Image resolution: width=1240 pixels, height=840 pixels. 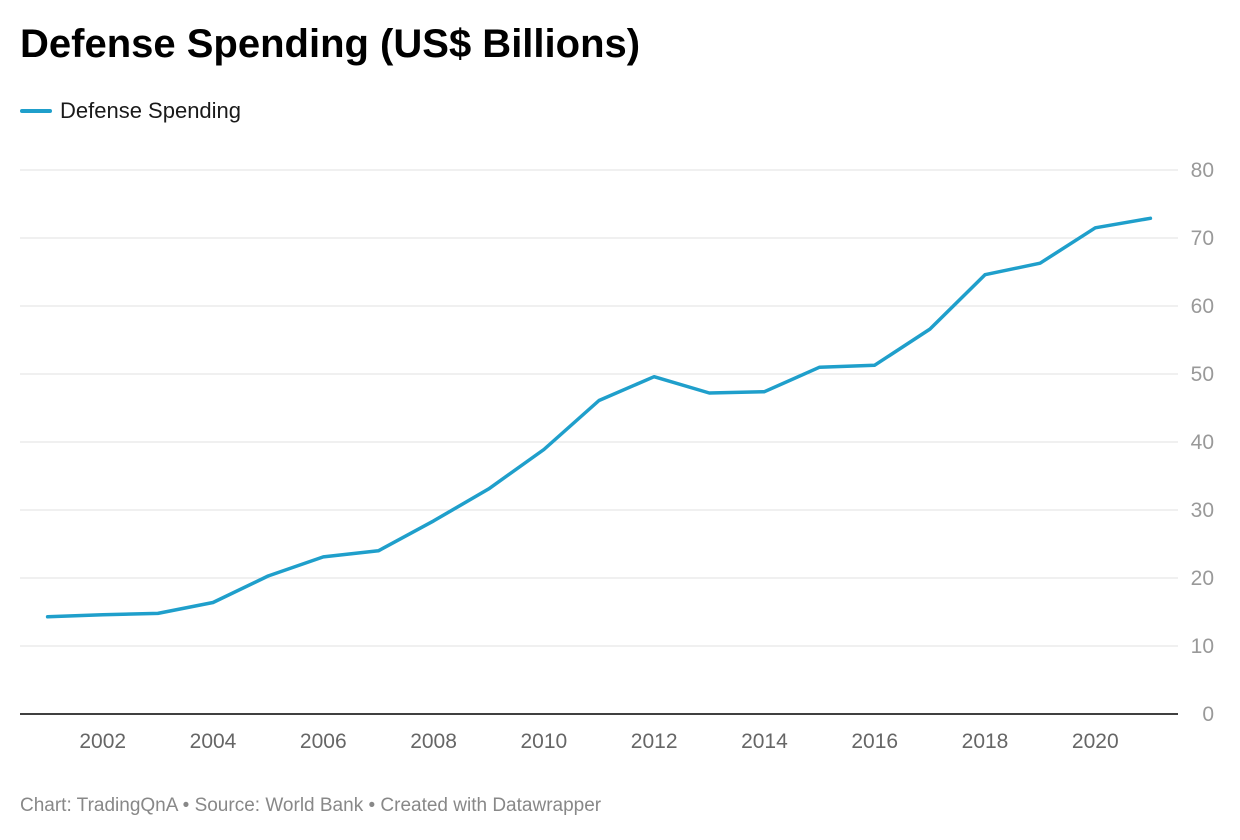 I want to click on y-tick-label: 0, so click(x=1208, y=714).